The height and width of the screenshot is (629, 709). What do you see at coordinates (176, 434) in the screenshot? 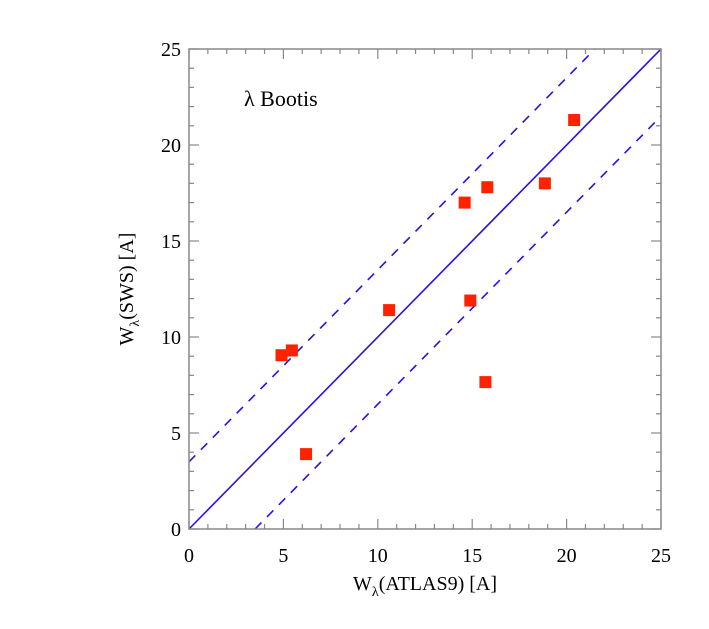
I see `y-tick-label: 5` at bounding box center [176, 434].